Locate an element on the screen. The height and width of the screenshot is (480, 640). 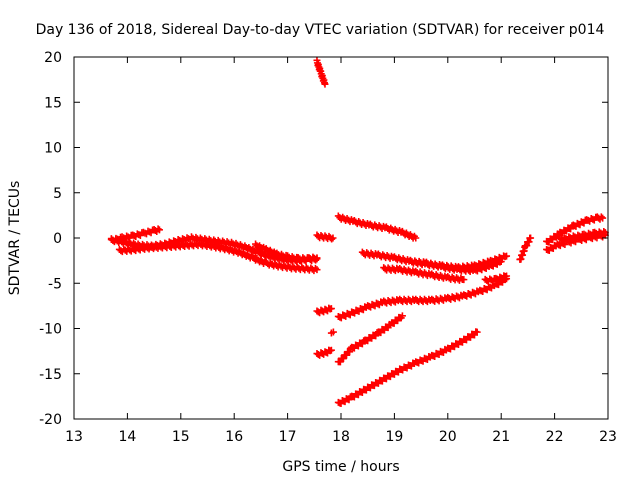
x-tick-label: 23 is located at coordinates (608, 437).